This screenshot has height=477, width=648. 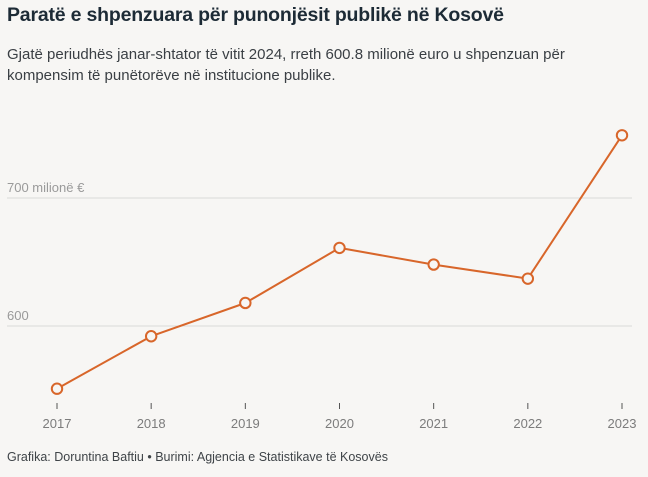 I want to click on x-tick-label: 2023, so click(x=622, y=423).